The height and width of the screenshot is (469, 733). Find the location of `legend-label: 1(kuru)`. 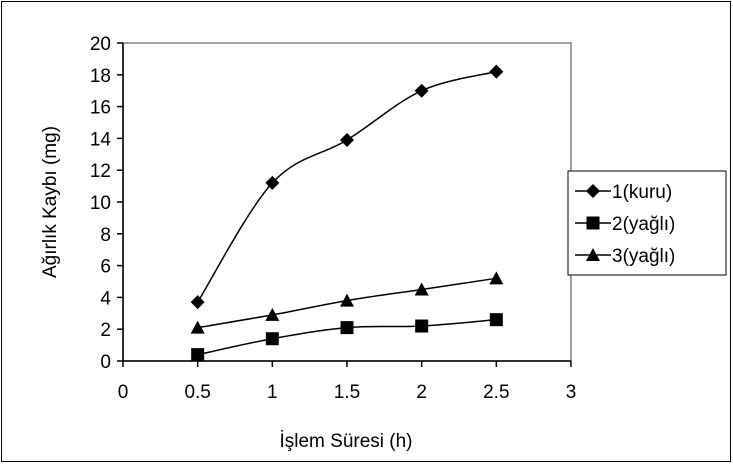

legend-label: 1(kuru) is located at coordinates (642, 192).